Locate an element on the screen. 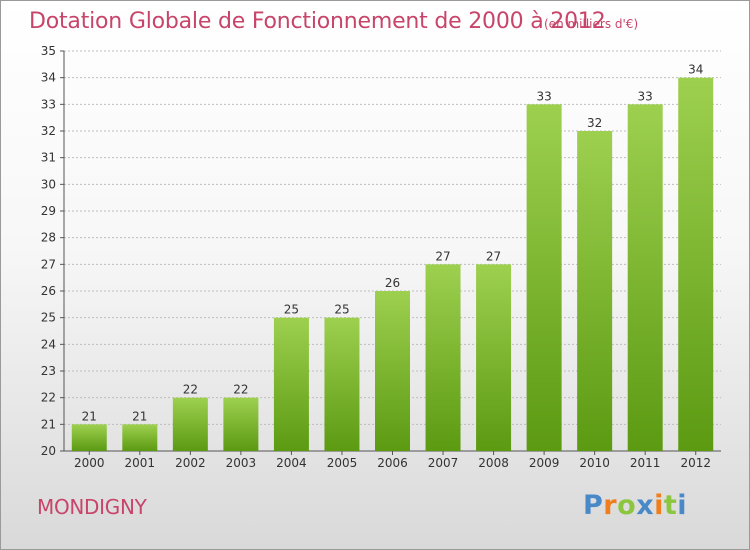  x-tick-label: 2012 is located at coordinates (695, 463).